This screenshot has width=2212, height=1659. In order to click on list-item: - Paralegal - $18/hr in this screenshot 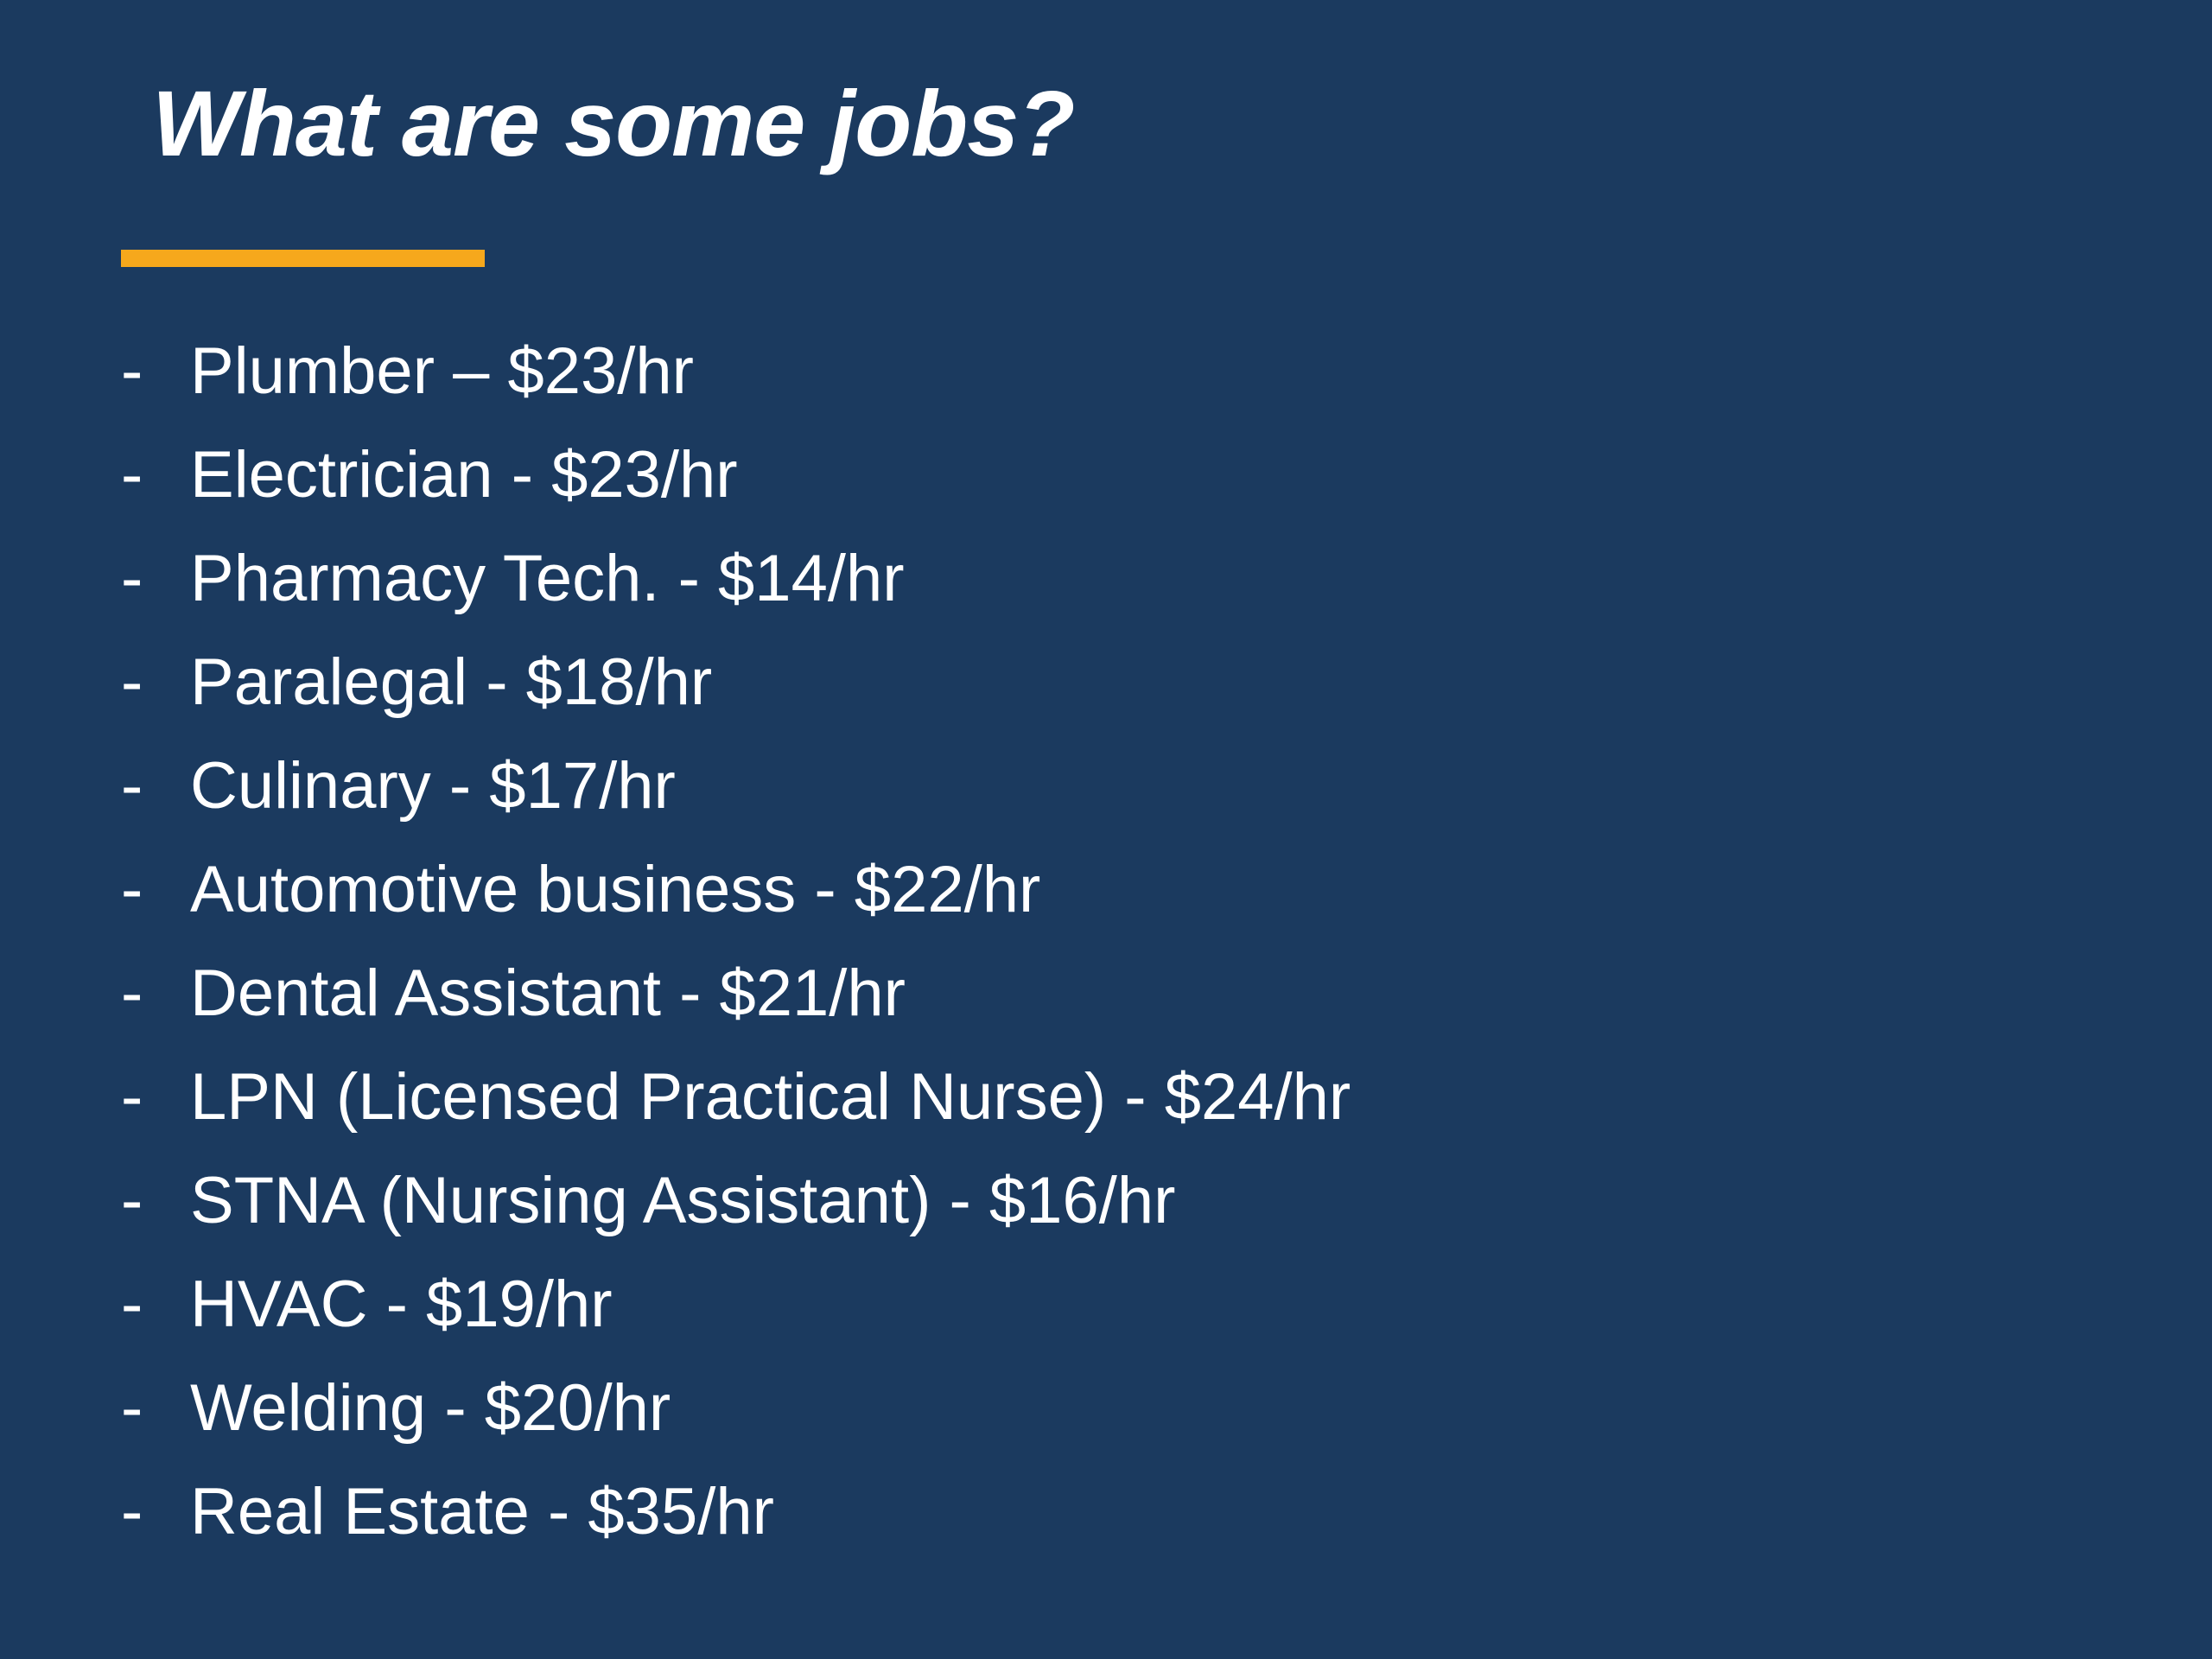, I will do `click(736, 682)`.